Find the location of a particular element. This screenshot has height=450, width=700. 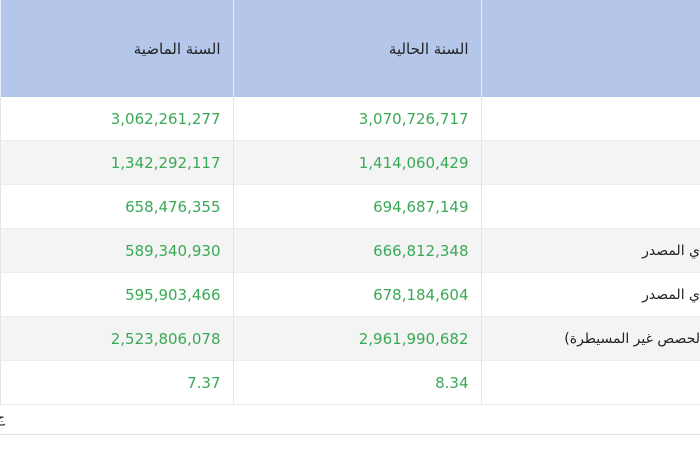

divider is located at coordinates (350, 434).